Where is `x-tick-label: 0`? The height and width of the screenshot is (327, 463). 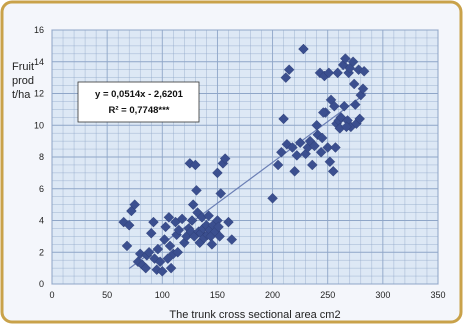
x-tick-label: 0 is located at coordinates (51, 295).